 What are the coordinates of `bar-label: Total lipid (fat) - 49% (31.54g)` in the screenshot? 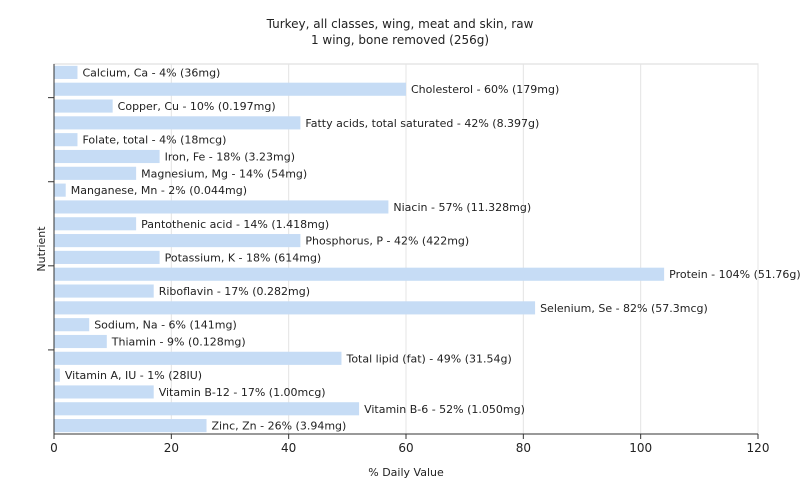 It's located at (428, 358).